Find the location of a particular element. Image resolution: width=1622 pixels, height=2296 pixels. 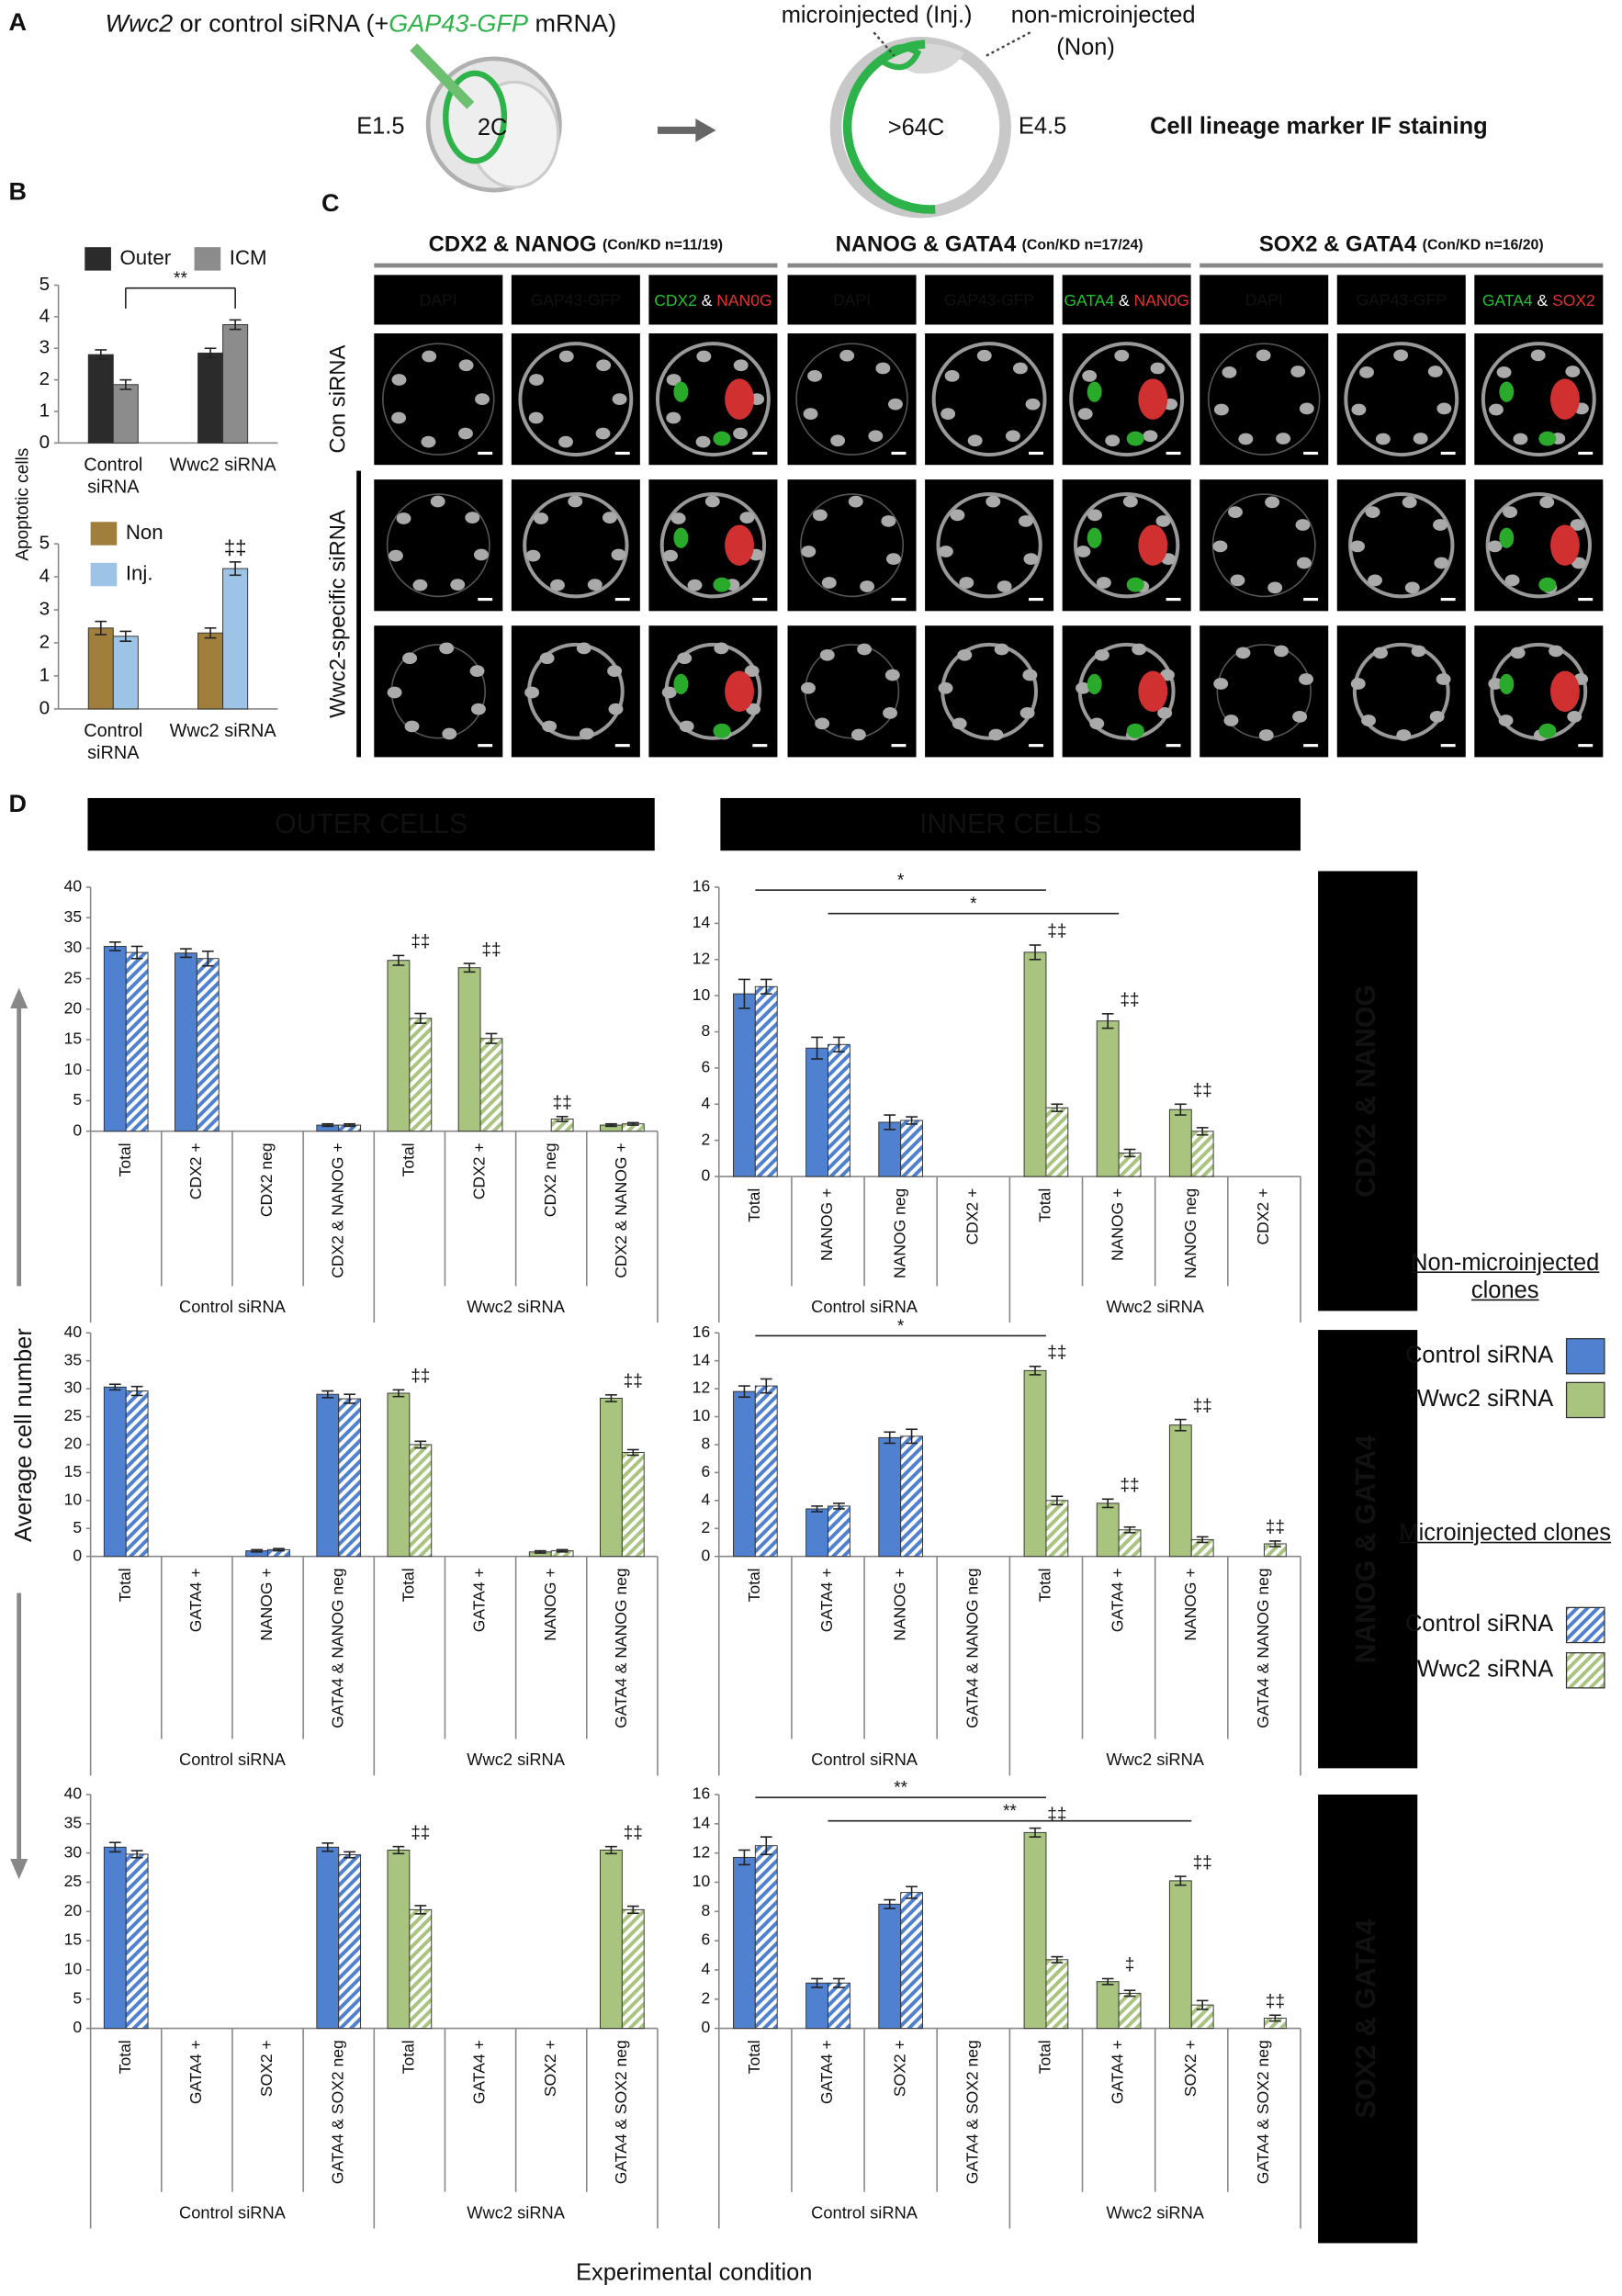

annotation: non-microinjected is located at coordinates (1103, 15).